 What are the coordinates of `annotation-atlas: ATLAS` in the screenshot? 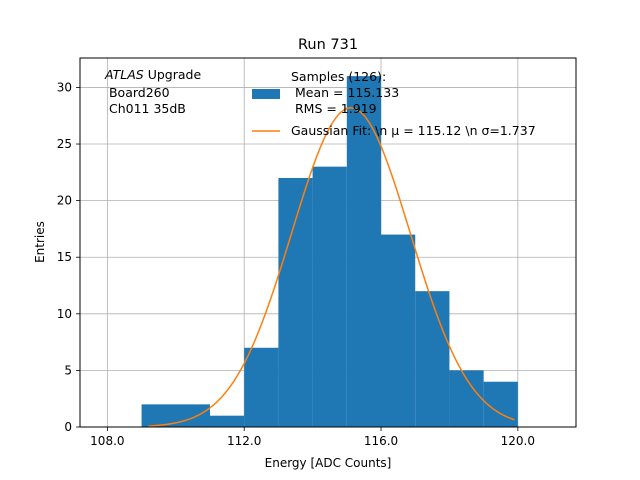 It's located at (124, 74).